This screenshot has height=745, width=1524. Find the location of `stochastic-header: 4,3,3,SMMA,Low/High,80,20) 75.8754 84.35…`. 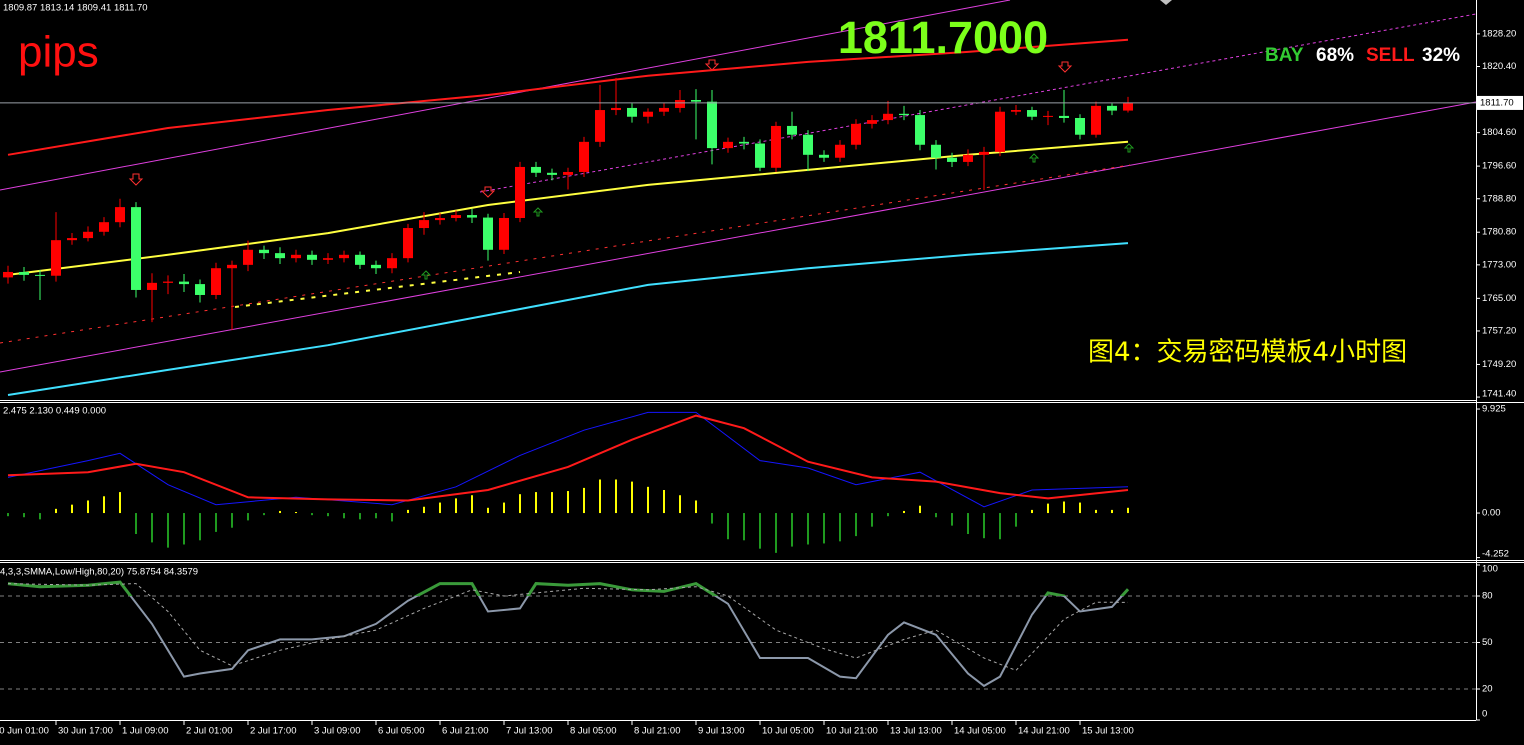

stochastic-header: 4,3,3,SMMA,Low/High,80,20) 75.8754 84.35… is located at coordinates (99, 572).